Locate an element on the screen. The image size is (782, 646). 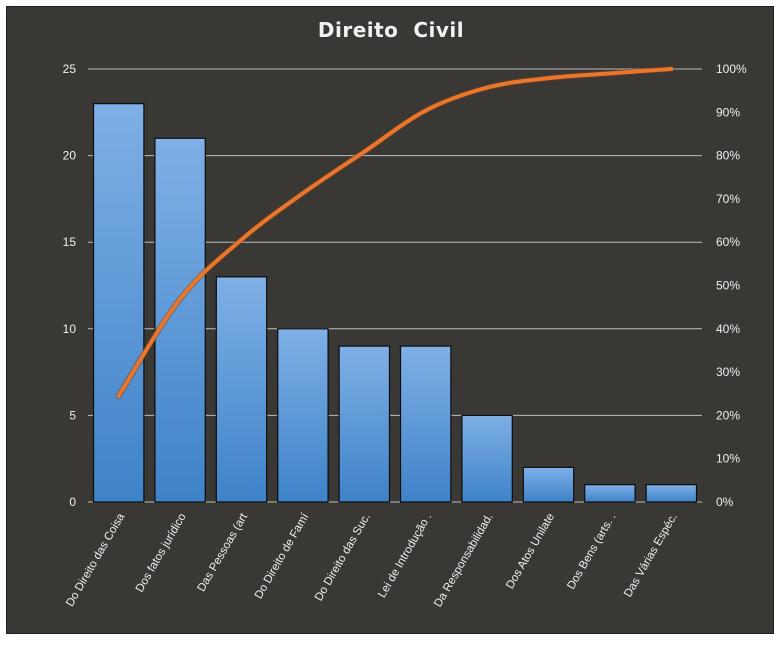
x-category-label: Do Direito das Coisa is located at coordinates (95, 560).